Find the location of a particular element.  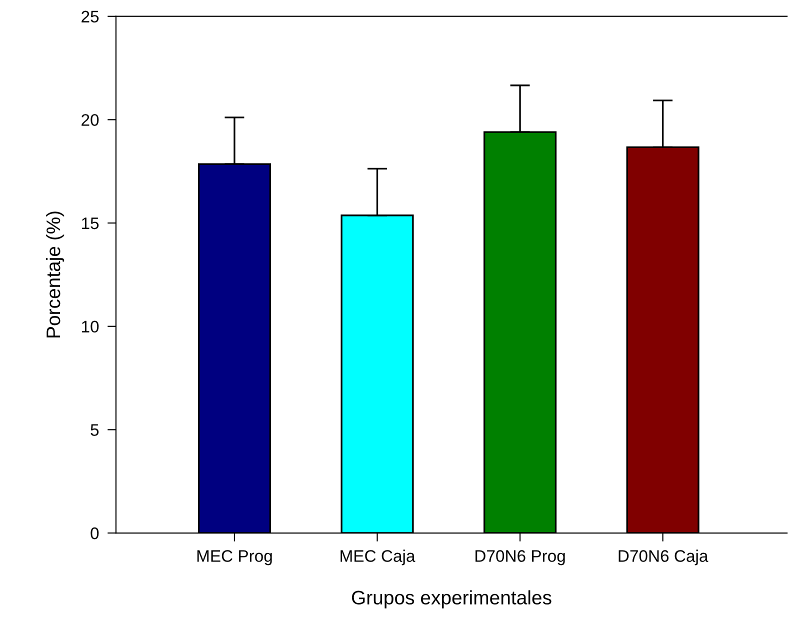

x-tick-label: D70N6 Caja is located at coordinates (663, 558).